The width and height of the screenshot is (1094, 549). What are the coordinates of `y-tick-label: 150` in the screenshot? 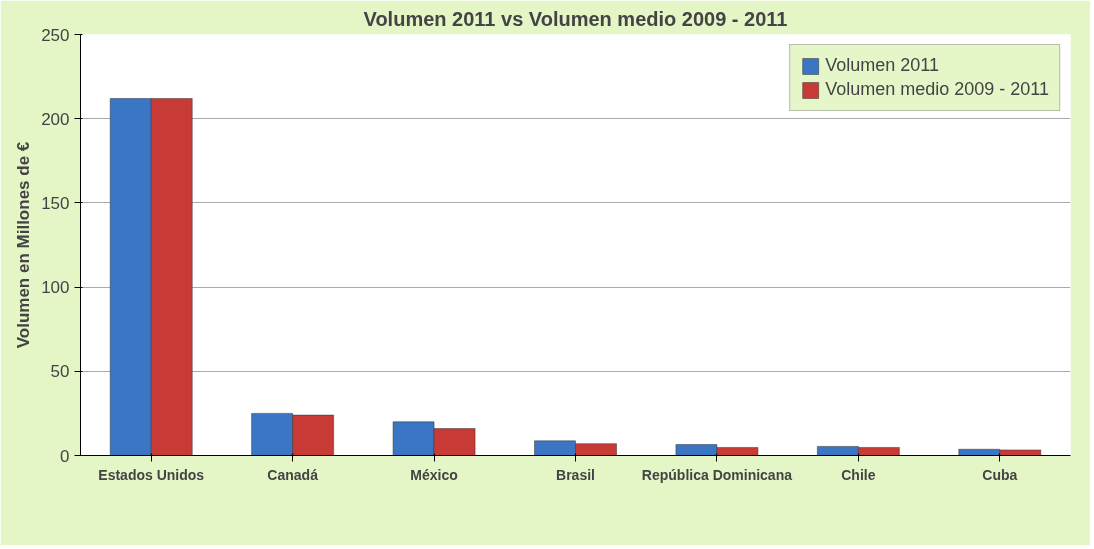 It's located at (55, 203).